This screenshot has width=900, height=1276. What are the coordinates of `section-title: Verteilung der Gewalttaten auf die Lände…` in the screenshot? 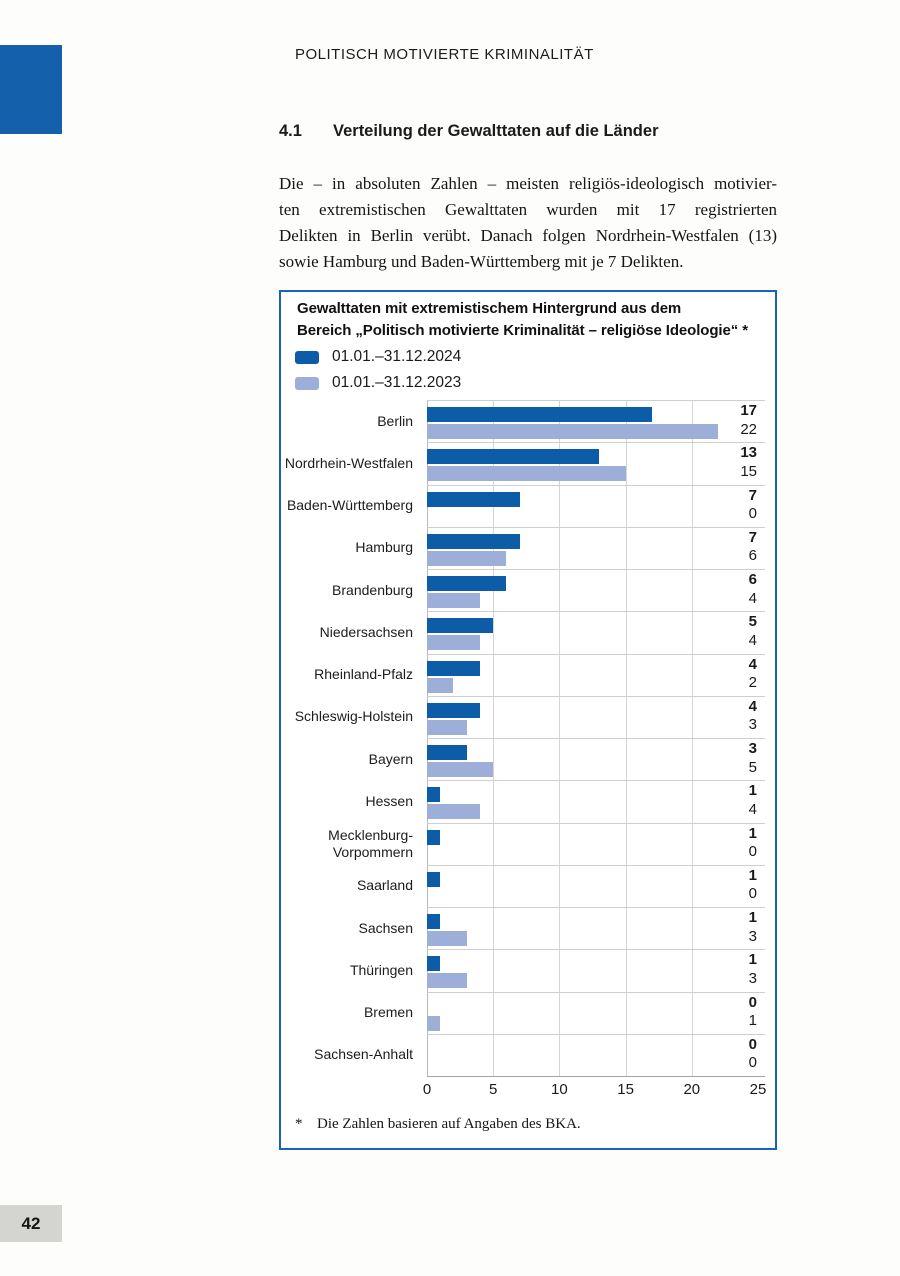 It's located at (496, 131).